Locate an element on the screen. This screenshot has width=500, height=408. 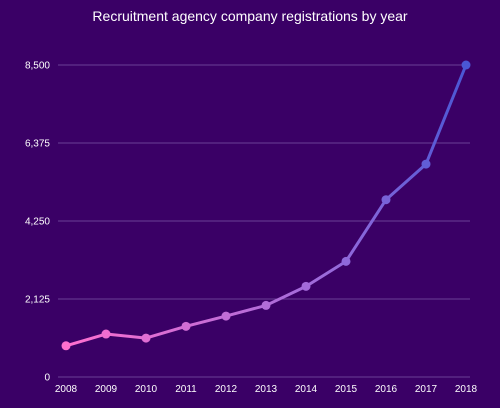
x-tick-label: 2008 is located at coordinates (66, 389).